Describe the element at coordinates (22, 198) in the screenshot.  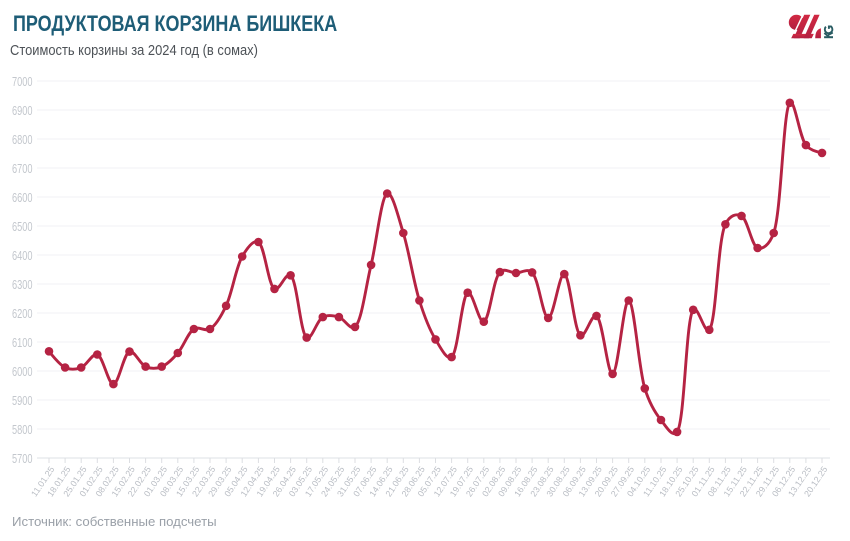
I see `svg-text: 6600` at that location.